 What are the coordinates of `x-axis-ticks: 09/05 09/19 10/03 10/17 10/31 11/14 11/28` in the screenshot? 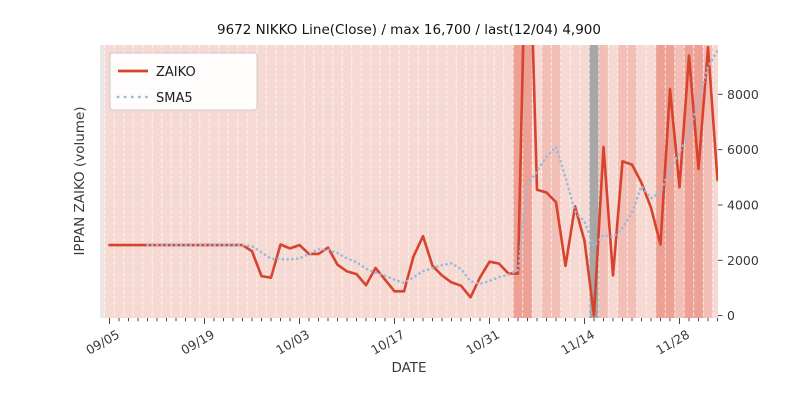 It's located at (400, 338).